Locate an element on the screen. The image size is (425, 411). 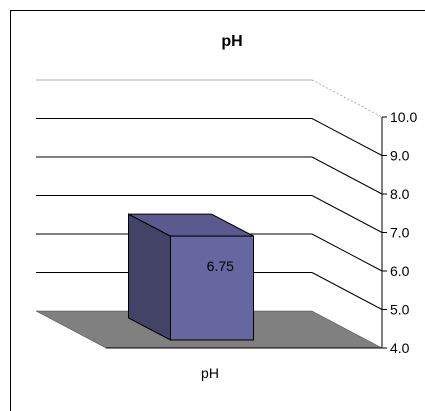
y-tick-label: 9.0 is located at coordinates (400, 156).